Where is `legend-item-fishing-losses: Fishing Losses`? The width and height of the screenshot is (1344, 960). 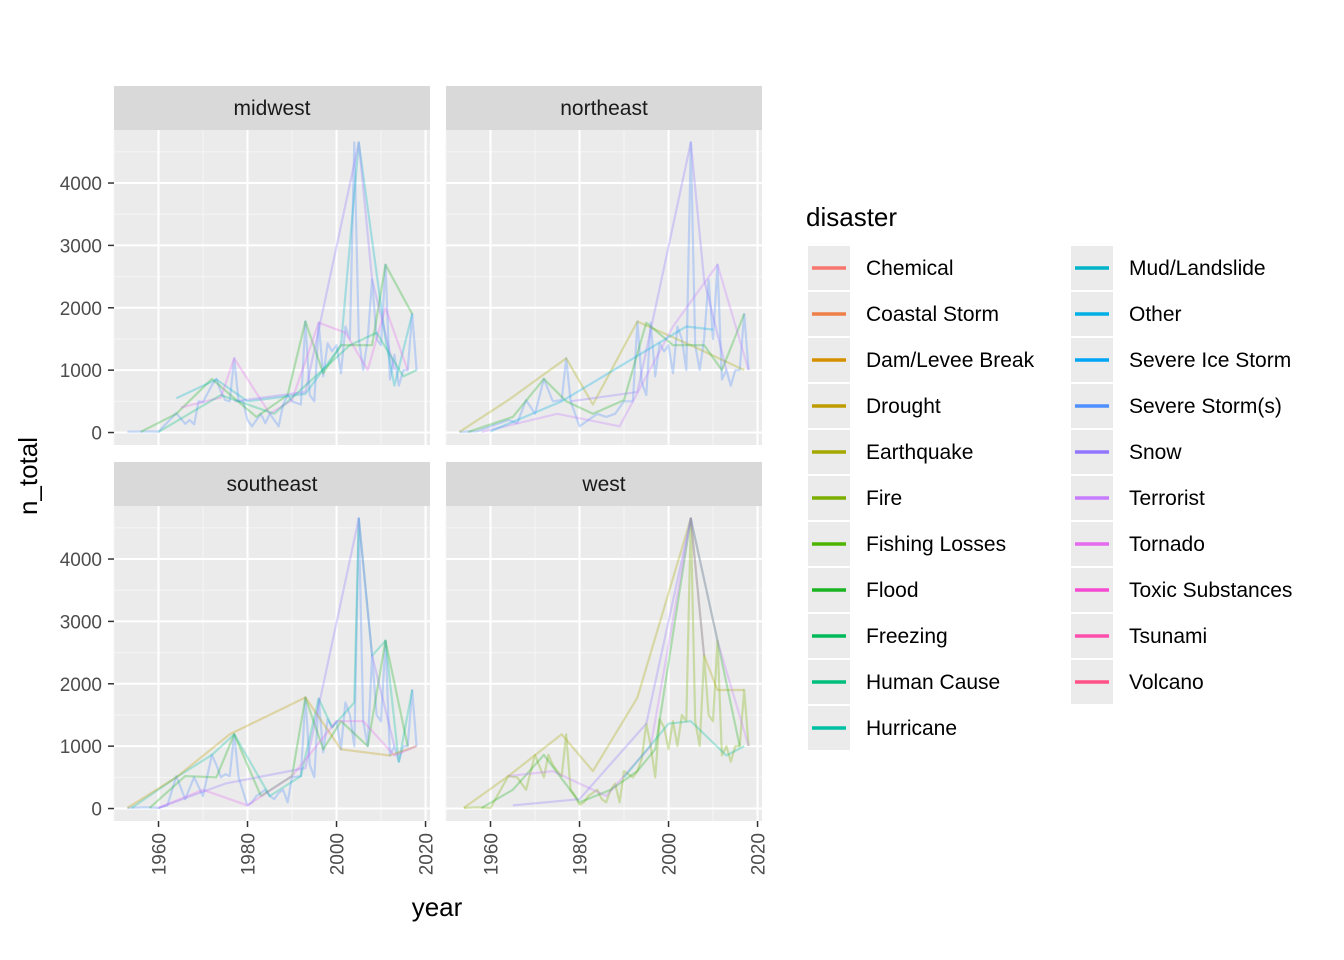
legend-item-fishing-losses: Fishing Losses is located at coordinates (907, 544).